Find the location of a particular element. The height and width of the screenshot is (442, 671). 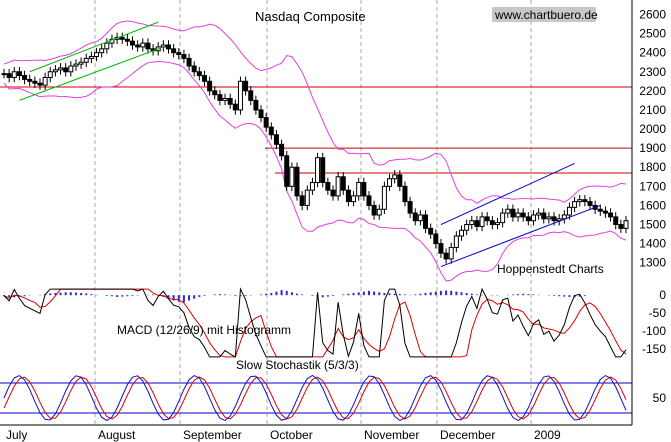

source-box is located at coordinates (544, 14).